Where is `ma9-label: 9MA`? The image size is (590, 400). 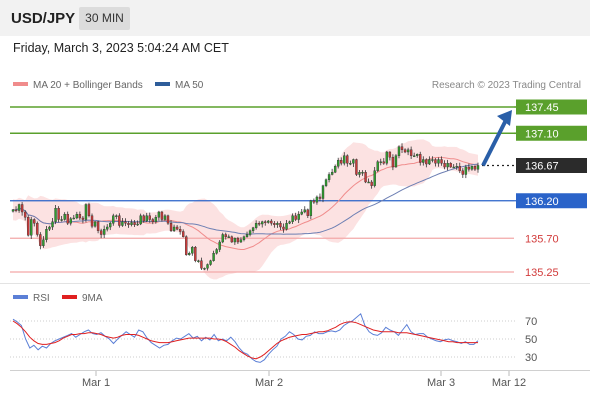
ma9-label: 9MA is located at coordinates (92, 298).